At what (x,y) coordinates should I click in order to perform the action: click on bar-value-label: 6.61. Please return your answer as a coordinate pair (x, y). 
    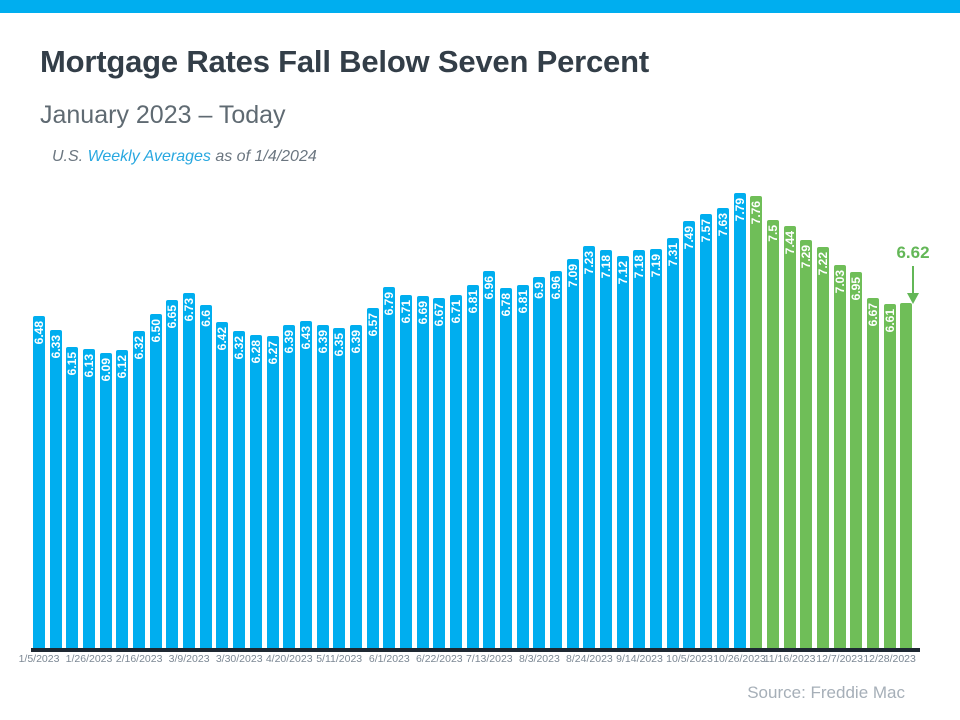
    Looking at the image, I should click on (889, 321).